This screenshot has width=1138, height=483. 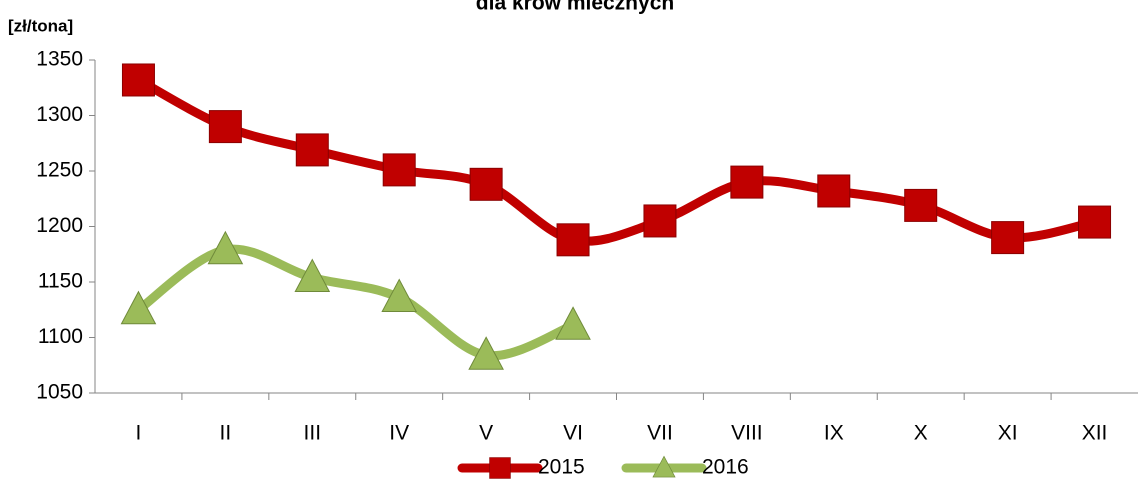 I want to click on y-tick-label: 1050, so click(x=59, y=392).